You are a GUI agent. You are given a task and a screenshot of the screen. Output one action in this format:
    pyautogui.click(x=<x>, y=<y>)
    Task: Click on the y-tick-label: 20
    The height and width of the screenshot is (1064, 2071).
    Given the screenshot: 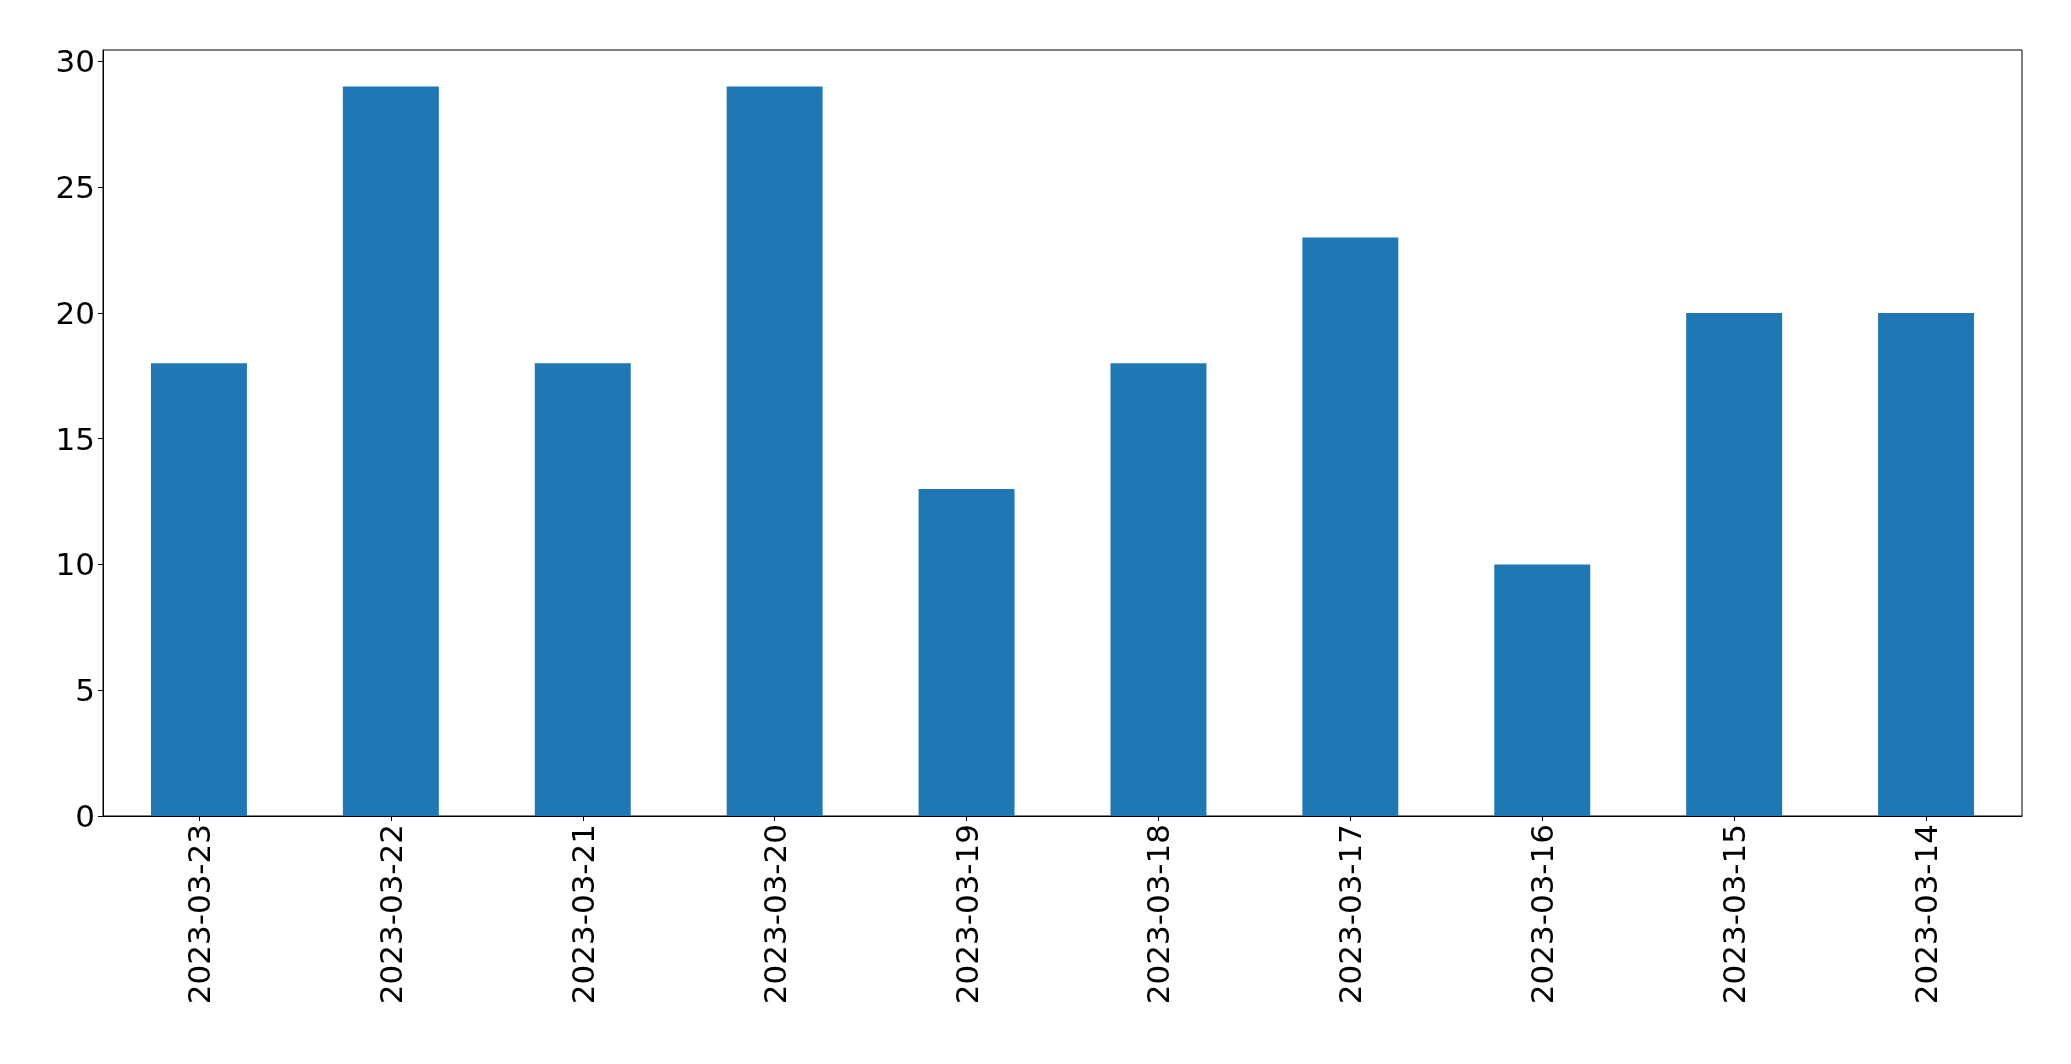 What is the action you would take?
    pyautogui.click(x=75, y=312)
    